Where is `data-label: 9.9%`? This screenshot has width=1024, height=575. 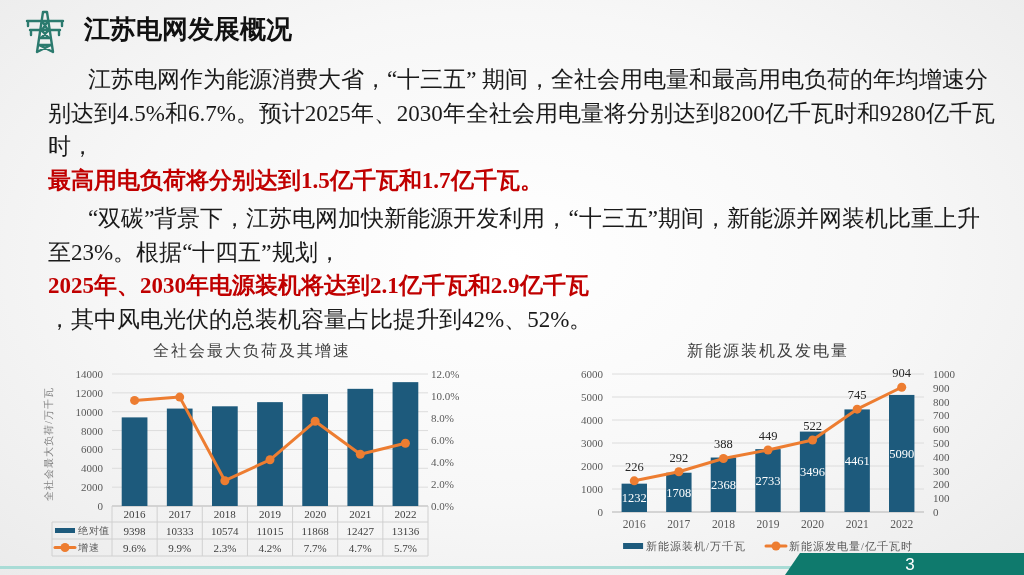 data-label: 9.9% is located at coordinates (180, 547).